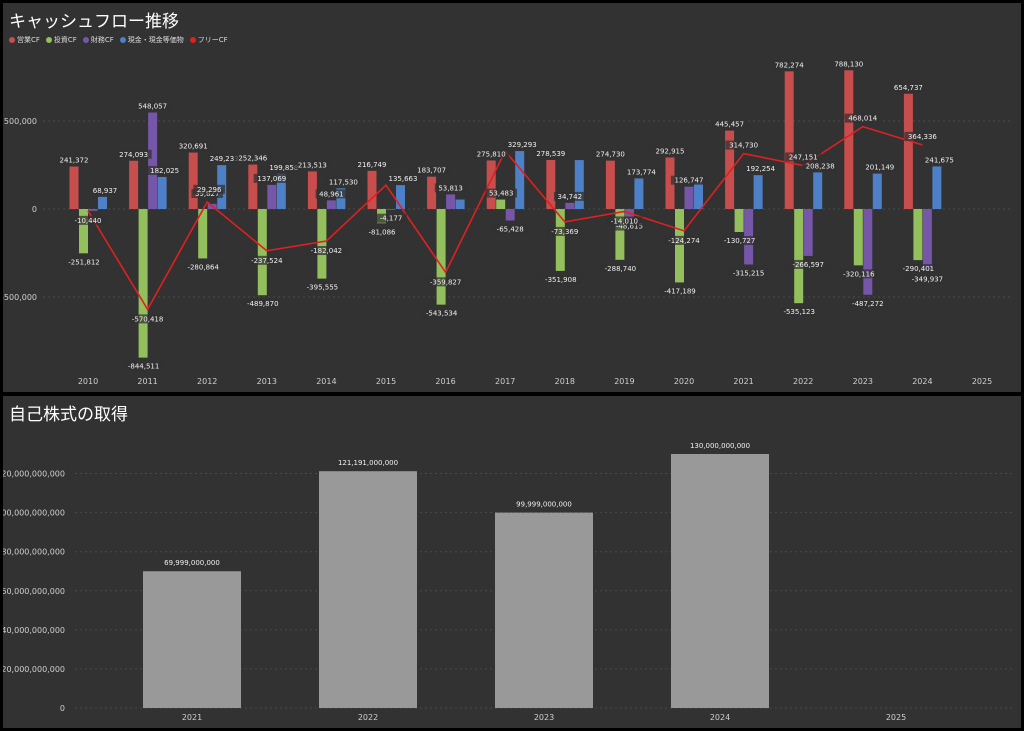  I want to click on data-label-operating: 183,707, so click(431, 171).